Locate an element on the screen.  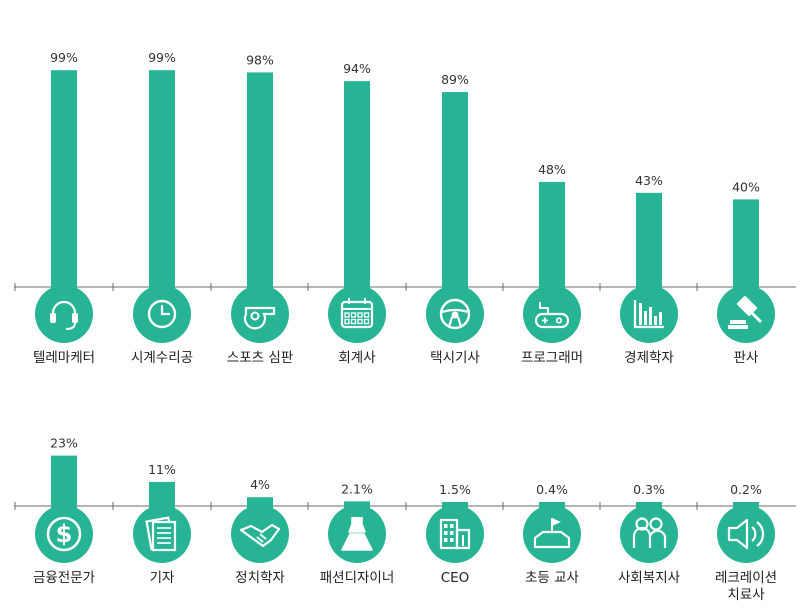
category-label: 회계사 is located at coordinates (357, 358).